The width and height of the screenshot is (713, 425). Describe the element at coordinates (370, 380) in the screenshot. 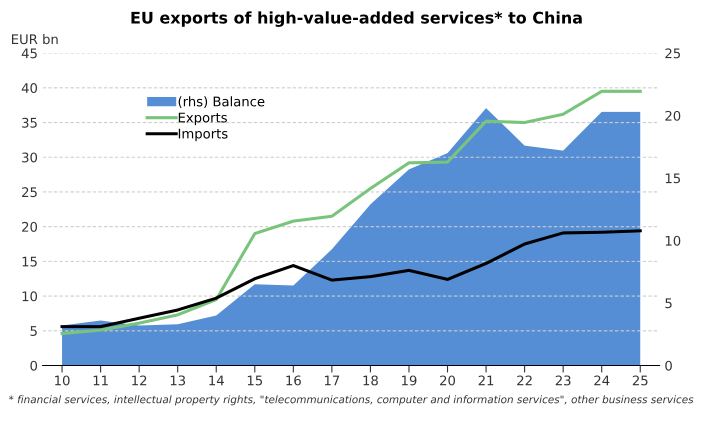

I see `x-tick-label: 18` at that location.